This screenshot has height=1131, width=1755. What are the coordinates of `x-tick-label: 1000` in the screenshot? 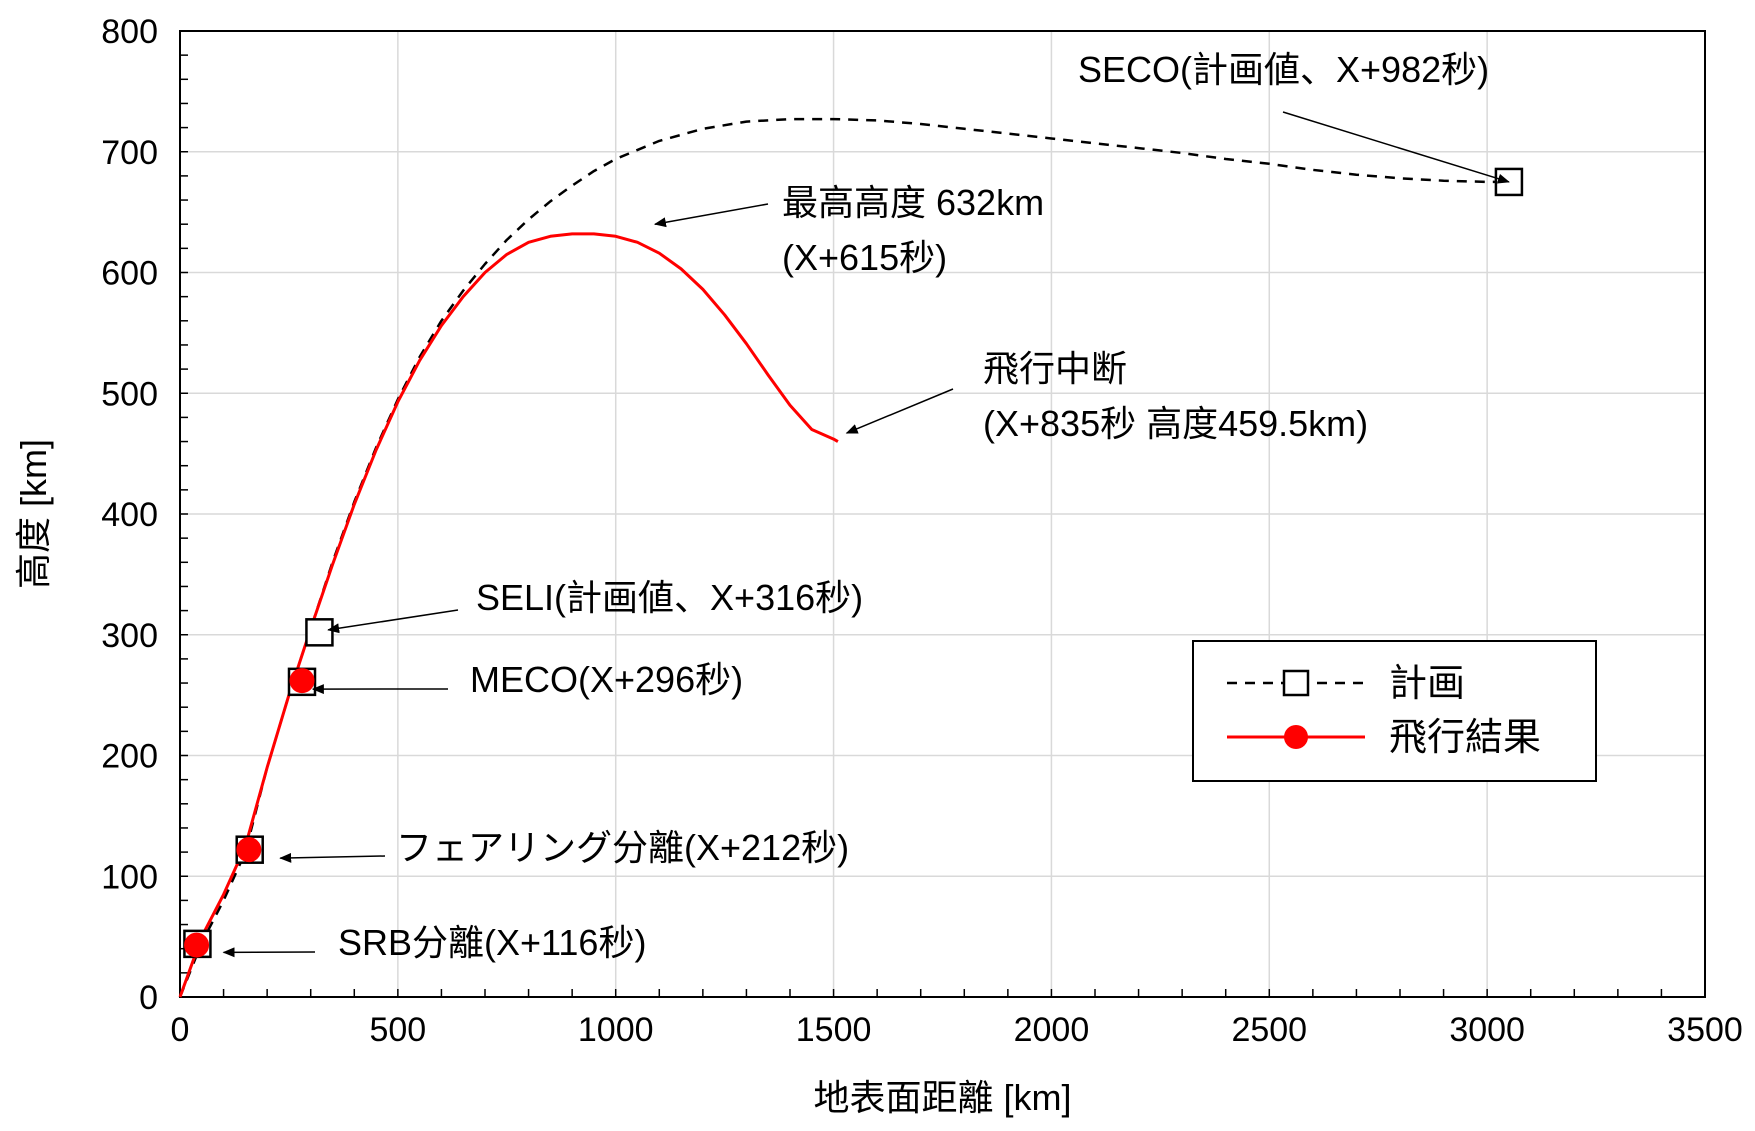 It's located at (616, 1030).